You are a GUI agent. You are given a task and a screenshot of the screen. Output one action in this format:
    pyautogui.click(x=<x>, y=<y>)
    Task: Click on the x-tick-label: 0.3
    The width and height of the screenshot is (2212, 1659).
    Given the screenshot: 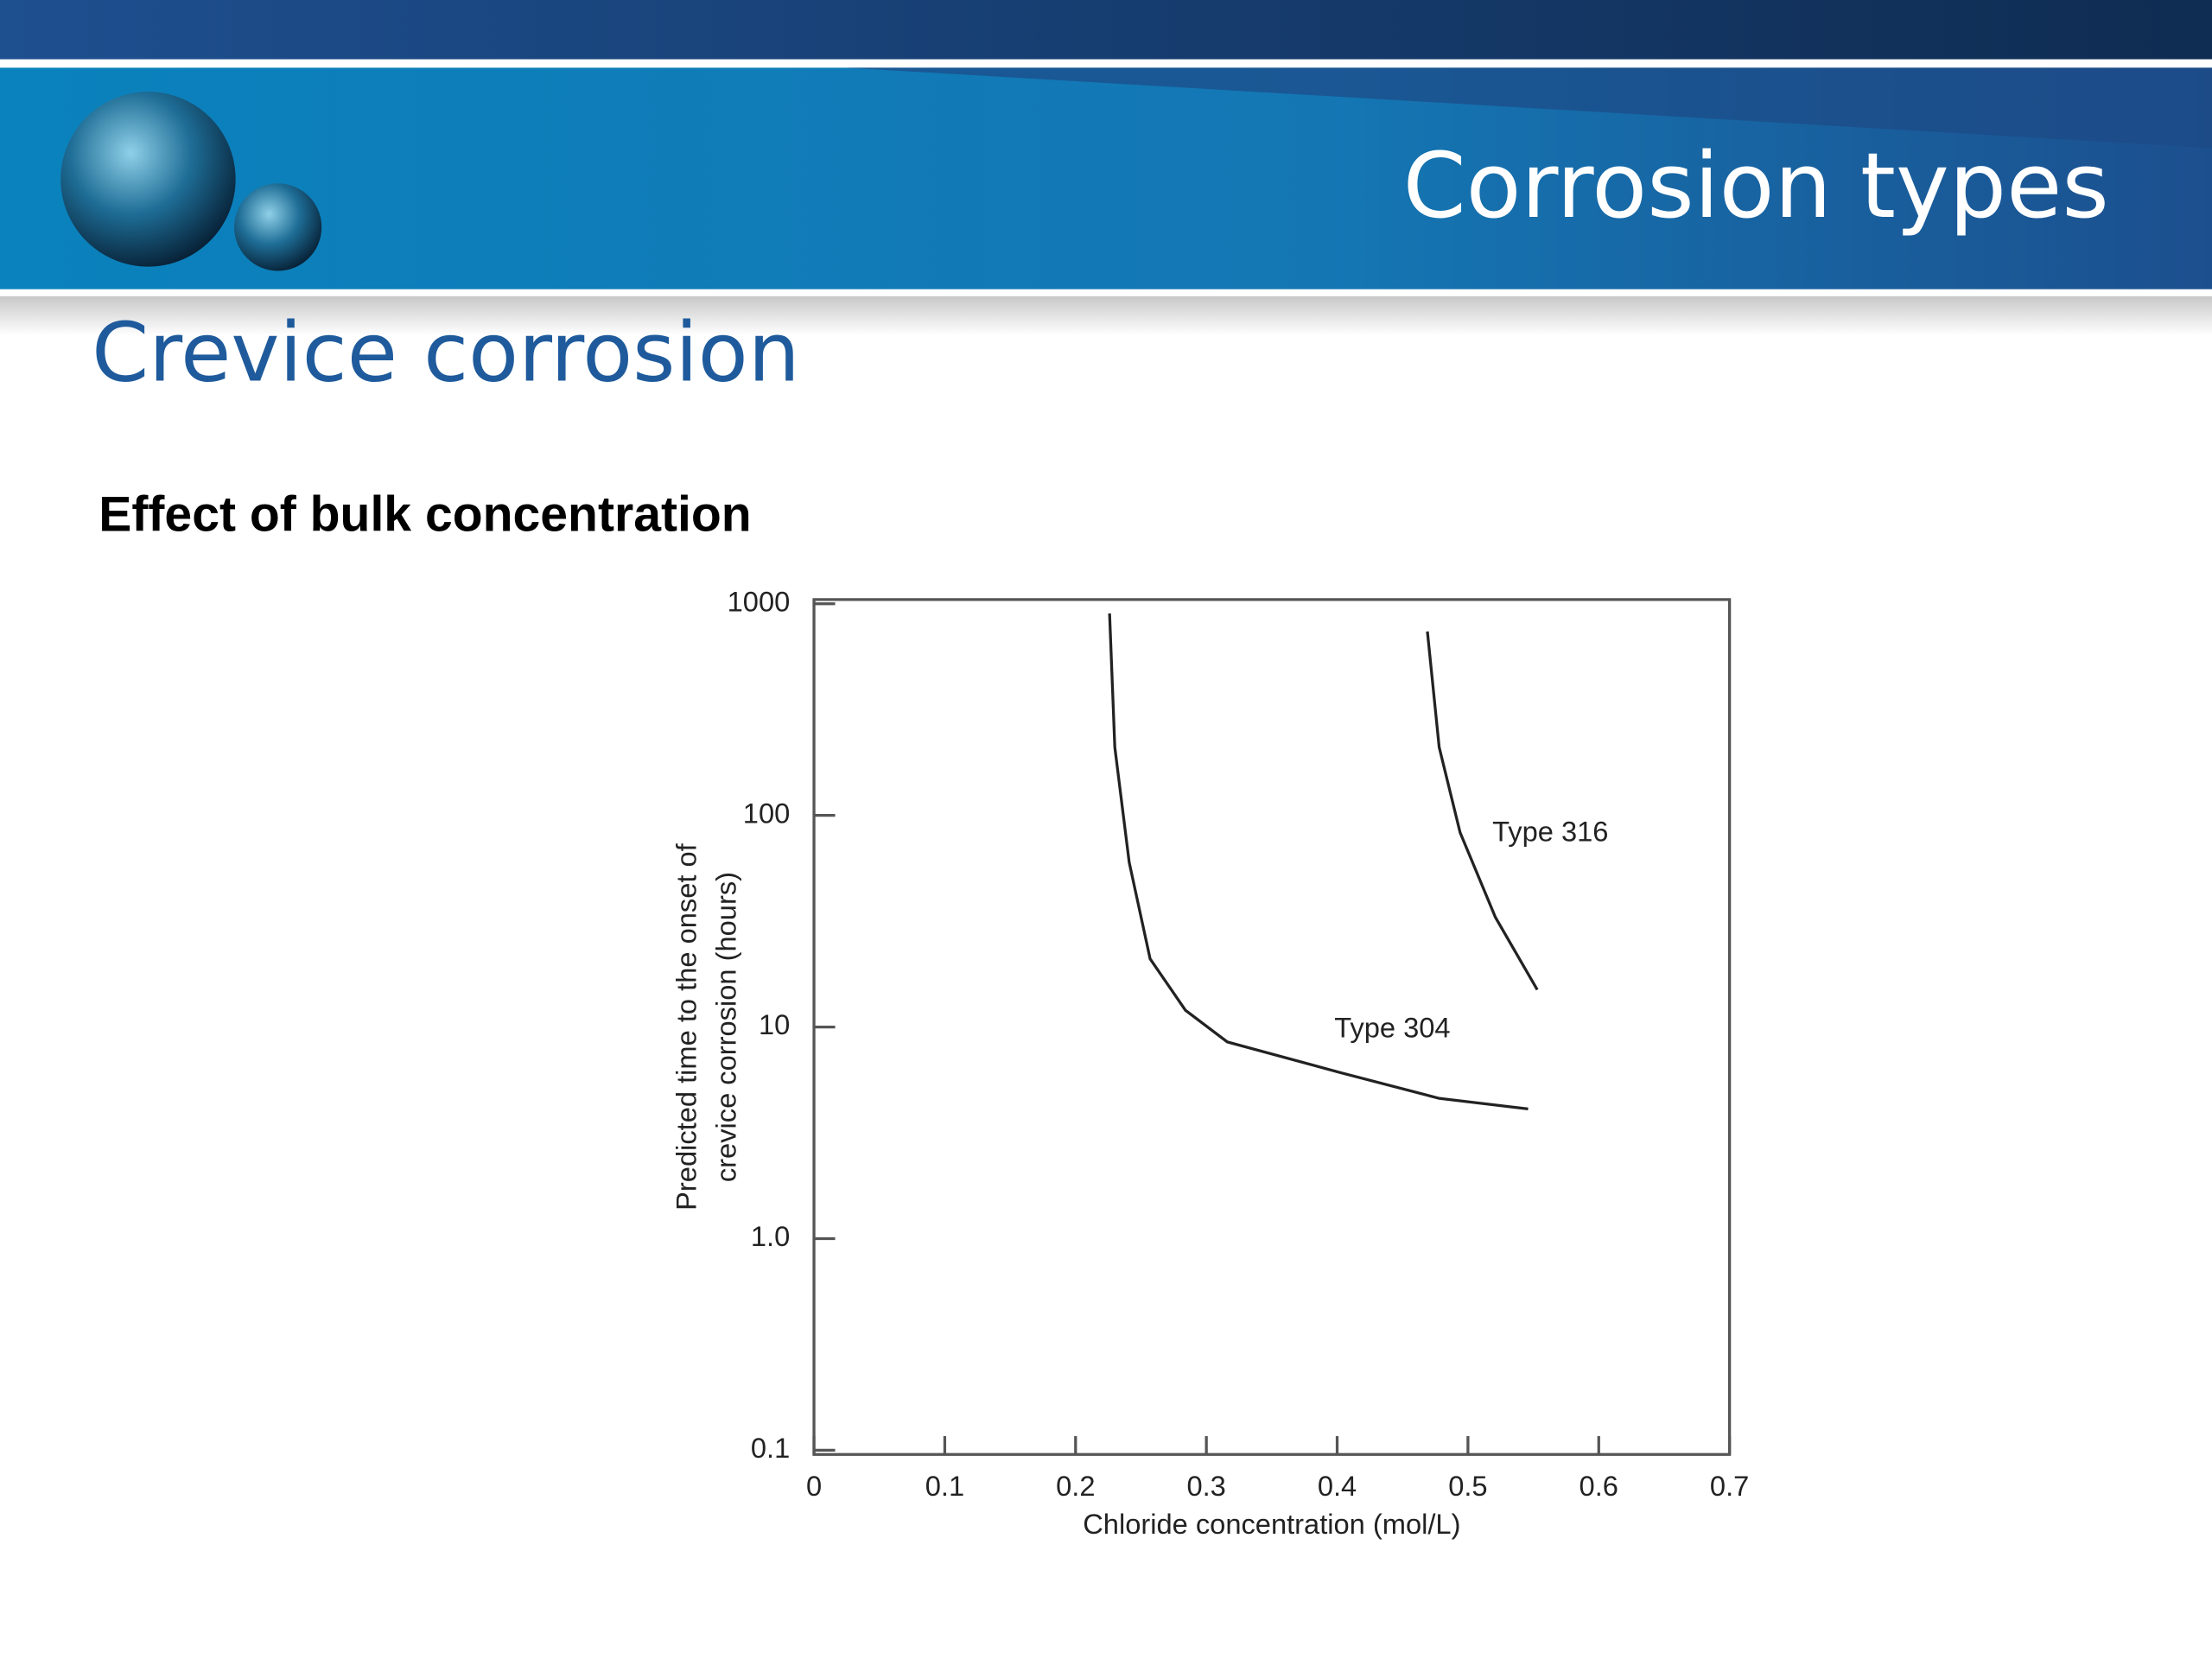 What is the action you would take?
    pyautogui.click(x=1205, y=1486)
    